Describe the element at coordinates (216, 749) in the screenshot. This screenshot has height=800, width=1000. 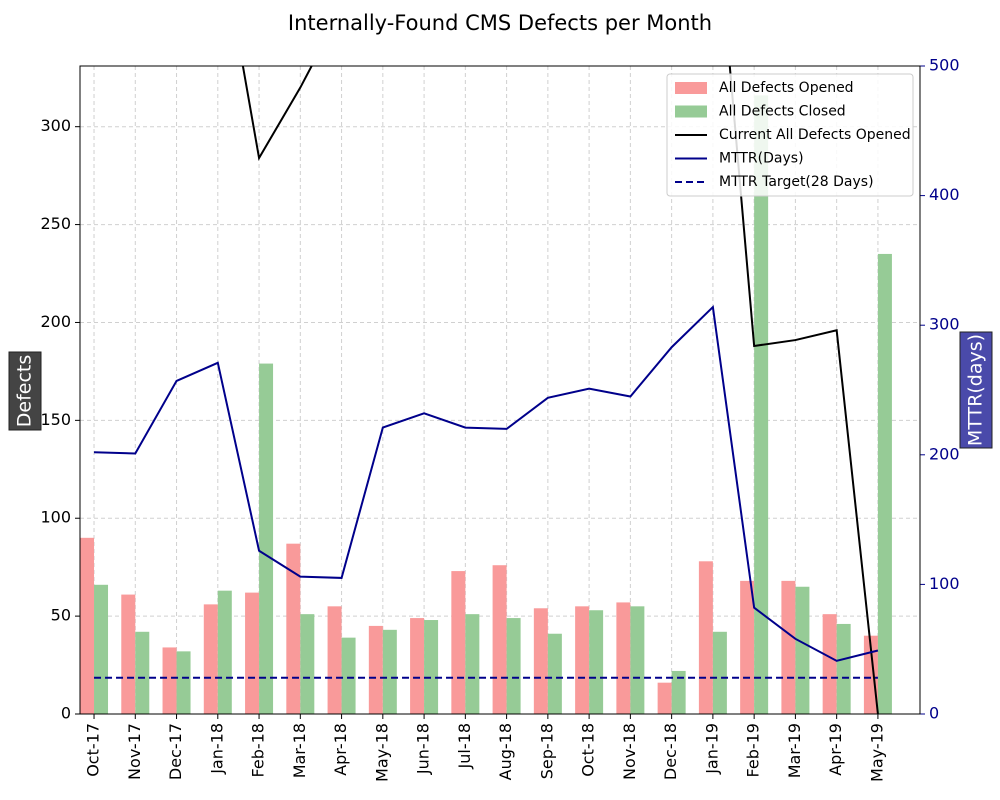
I see `x-tick-label: Jan-18` at that location.